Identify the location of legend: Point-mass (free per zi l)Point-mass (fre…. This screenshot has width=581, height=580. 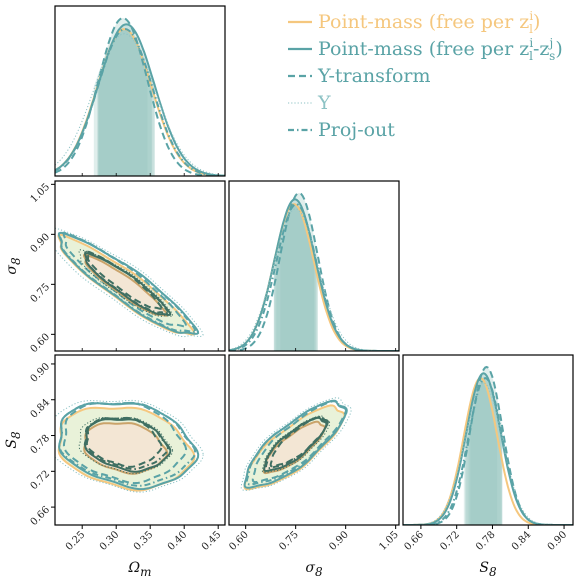
(425, 75).